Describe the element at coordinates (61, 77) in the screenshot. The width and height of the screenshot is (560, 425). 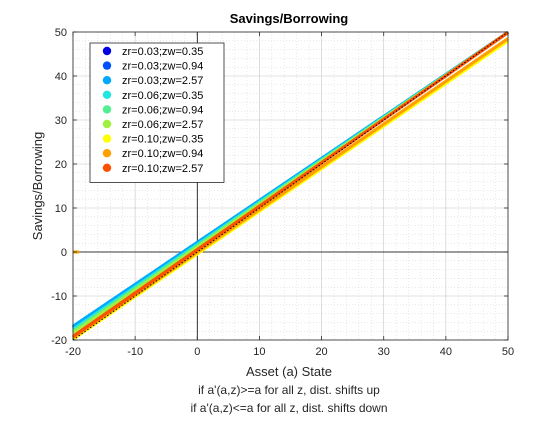
I see `y-tick-label: 40` at that location.